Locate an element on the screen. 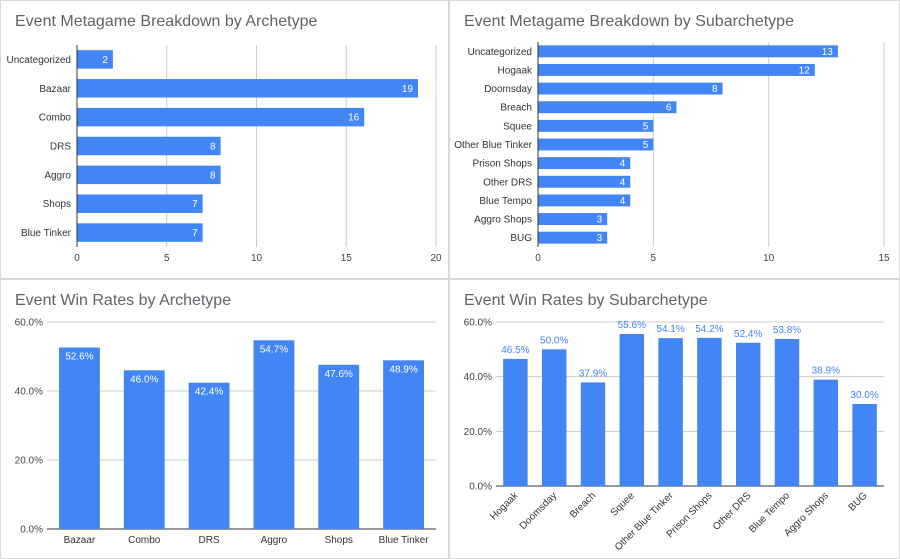 This screenshot has width=900, height=559. data-label: 52.4% is located at coordinates (748, 334).